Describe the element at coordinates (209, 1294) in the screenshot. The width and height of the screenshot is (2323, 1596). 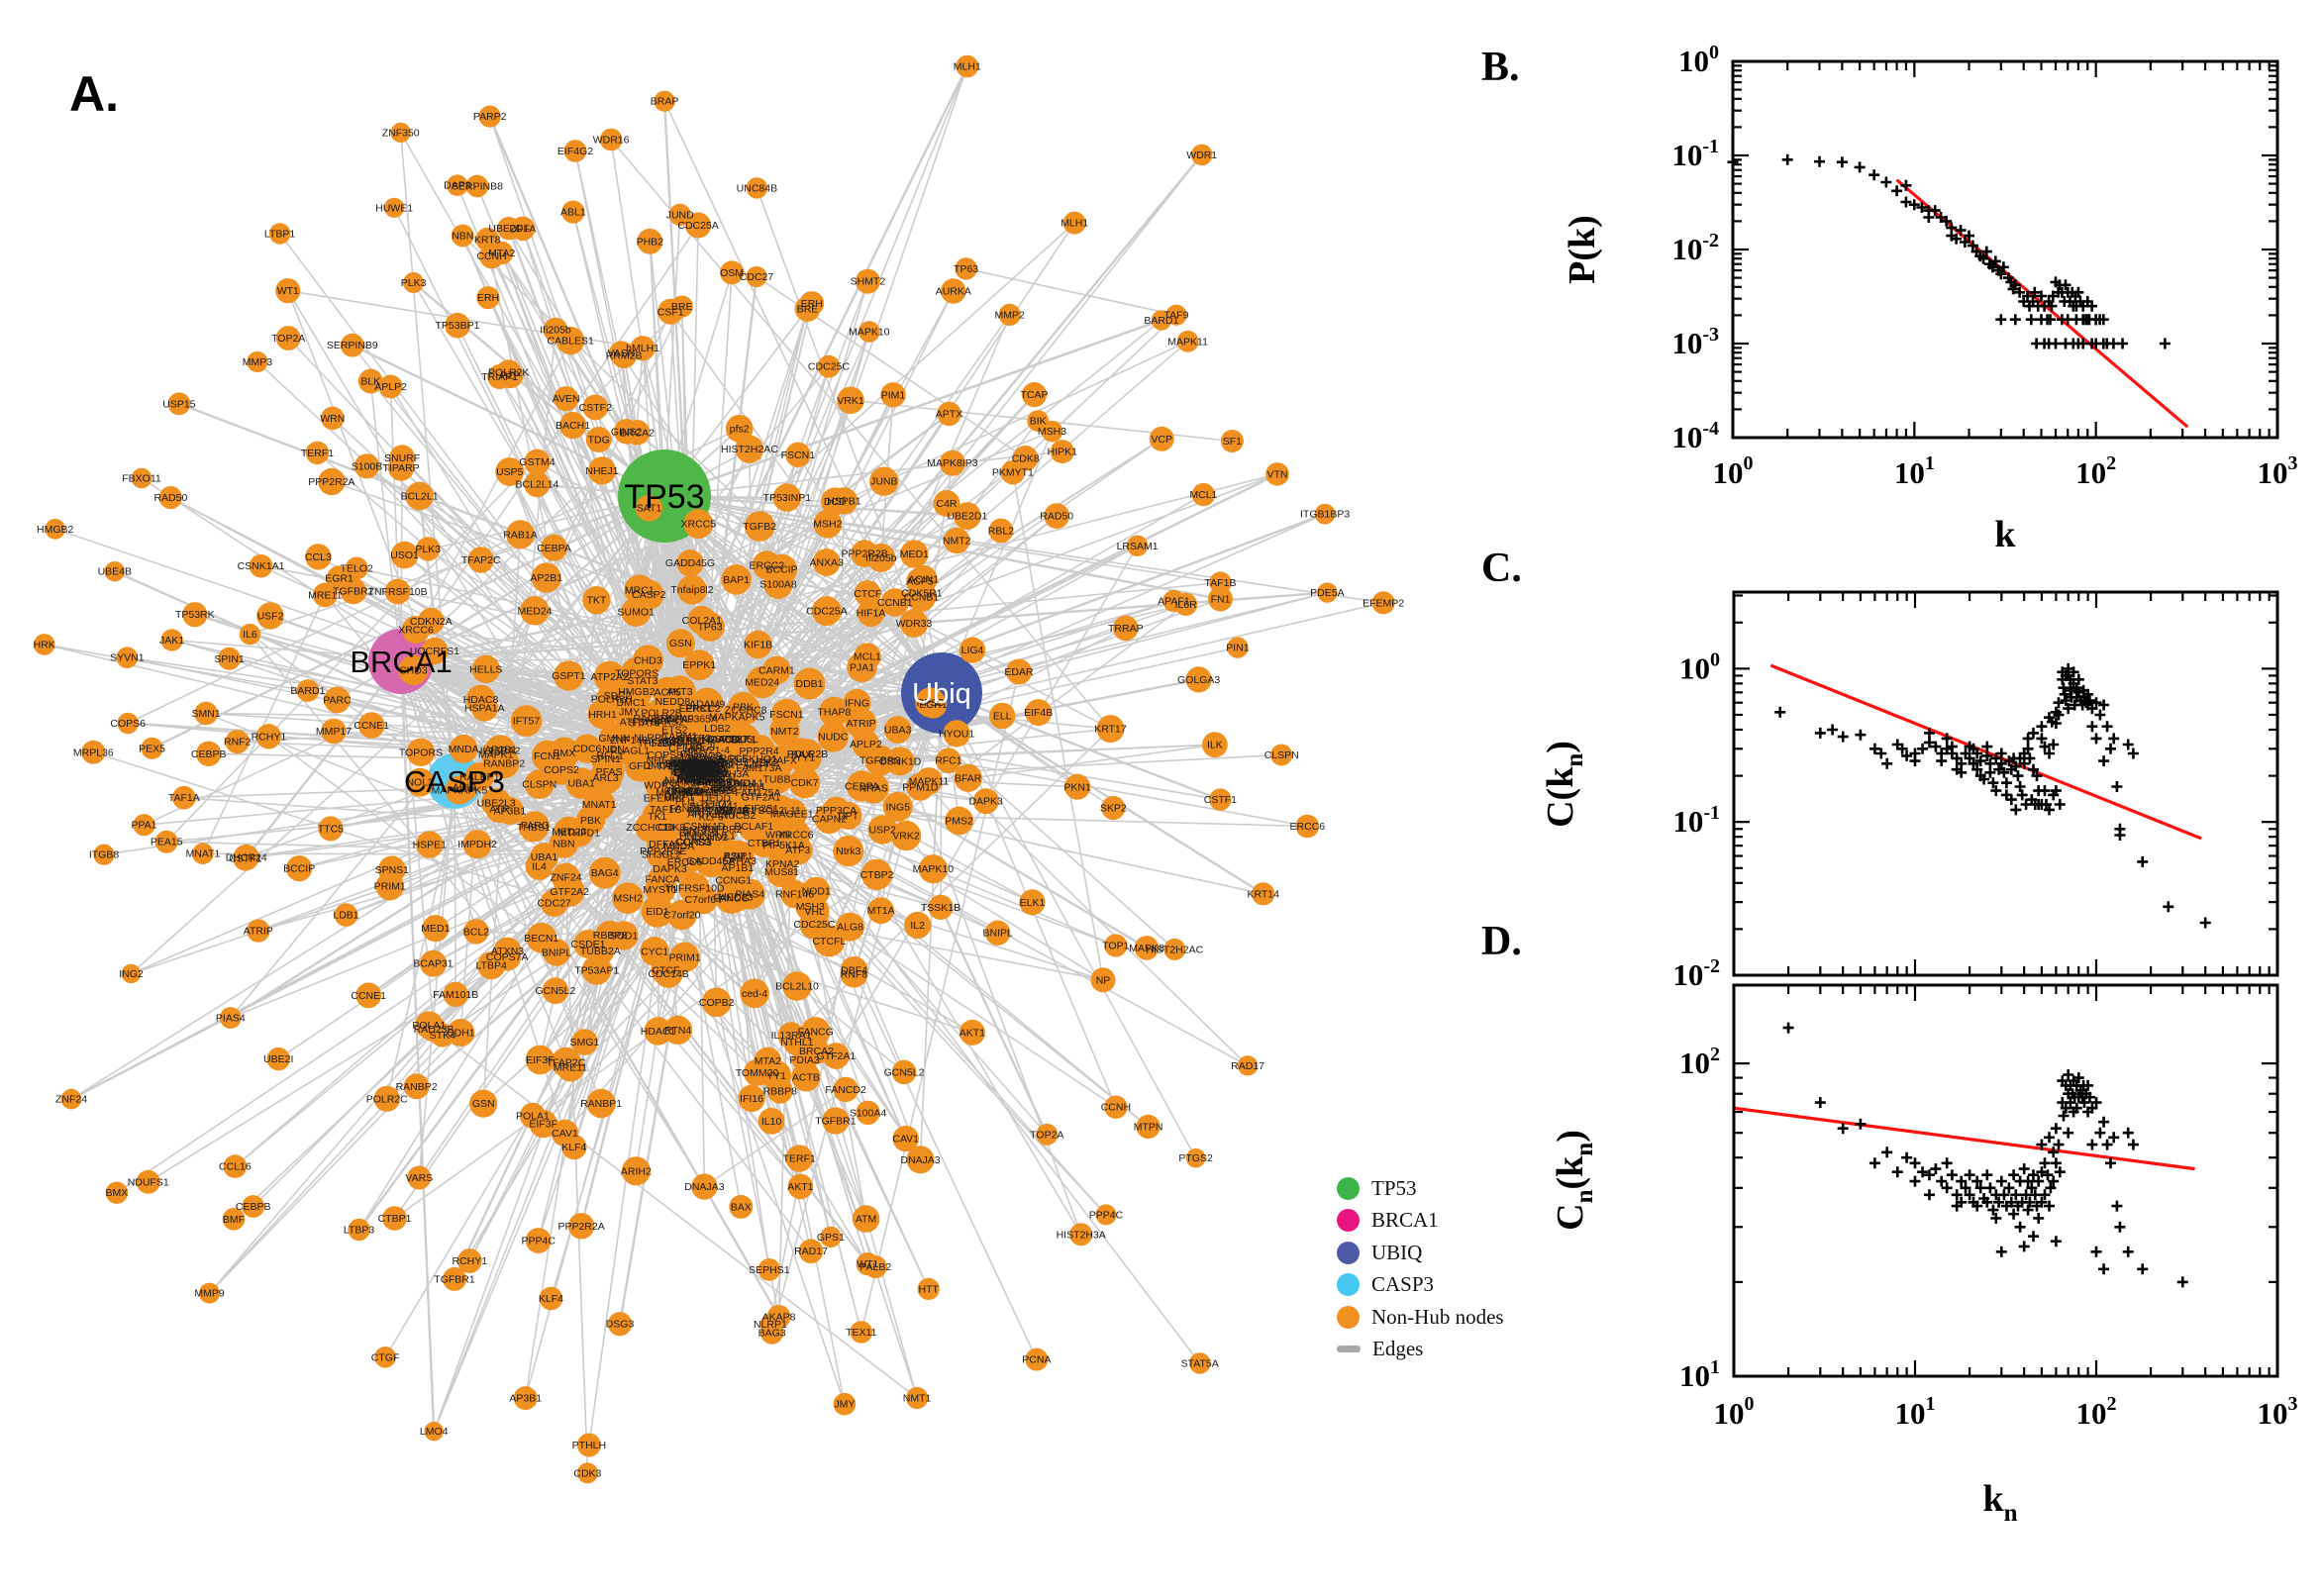
I see `node-label: MMP9` at that location.